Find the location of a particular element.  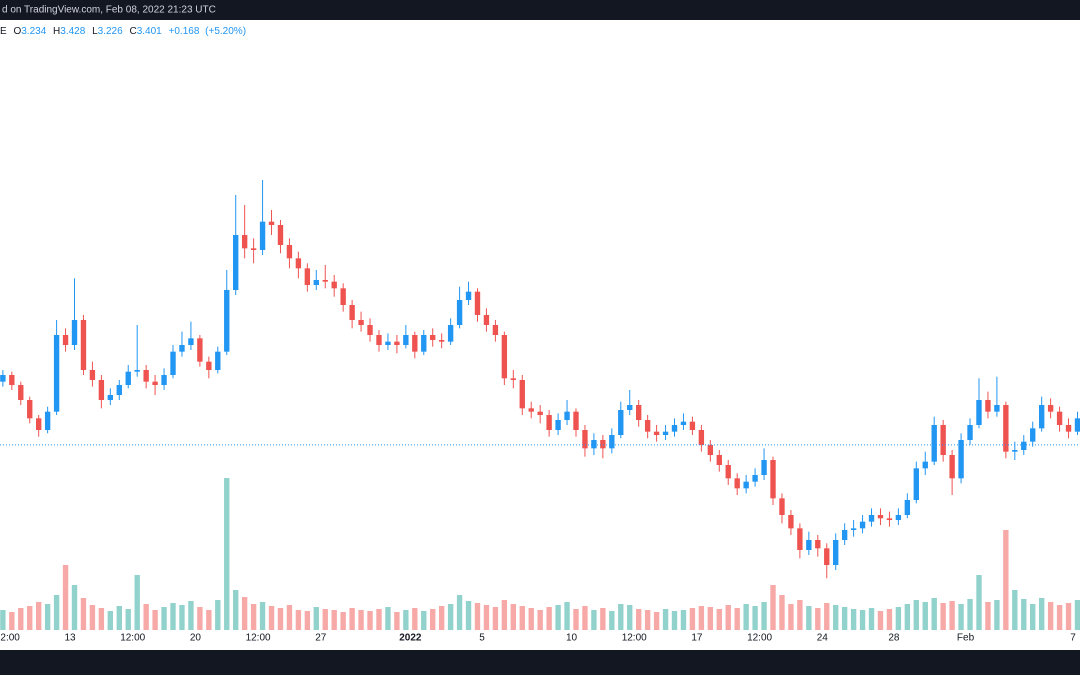

ohlc-label: L is located at coordinates (95, 31).